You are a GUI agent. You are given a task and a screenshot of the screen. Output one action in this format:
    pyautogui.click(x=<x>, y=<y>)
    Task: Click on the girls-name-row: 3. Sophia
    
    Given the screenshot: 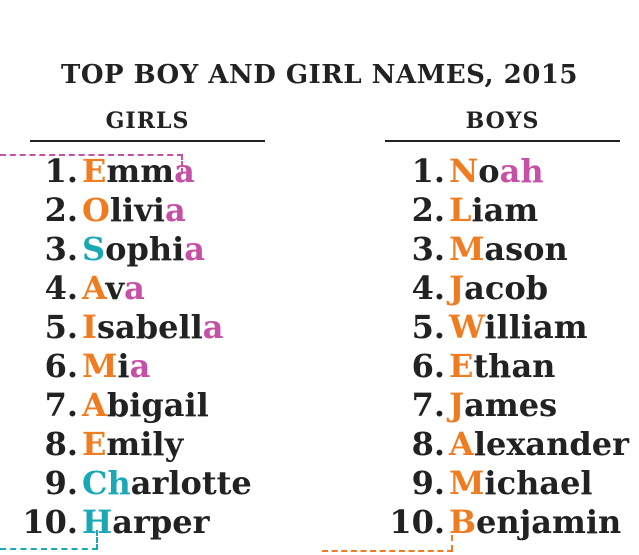 What is the action you would take?
    pyautogui.click(x=134, y=249)
    